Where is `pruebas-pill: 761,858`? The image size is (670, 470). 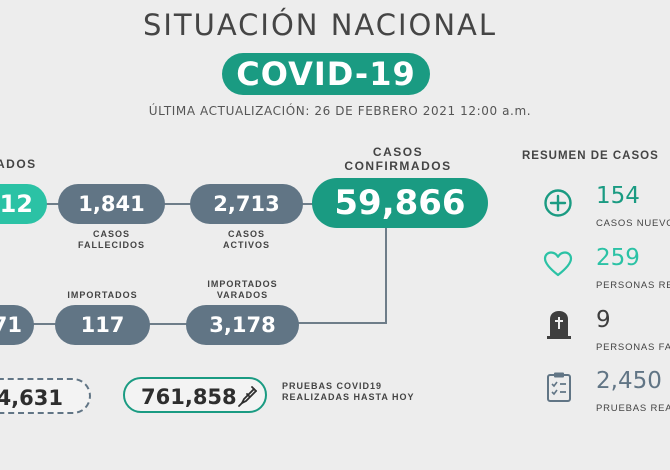
pruebas-pill: 761,858 is located at coordinates (195, 395).